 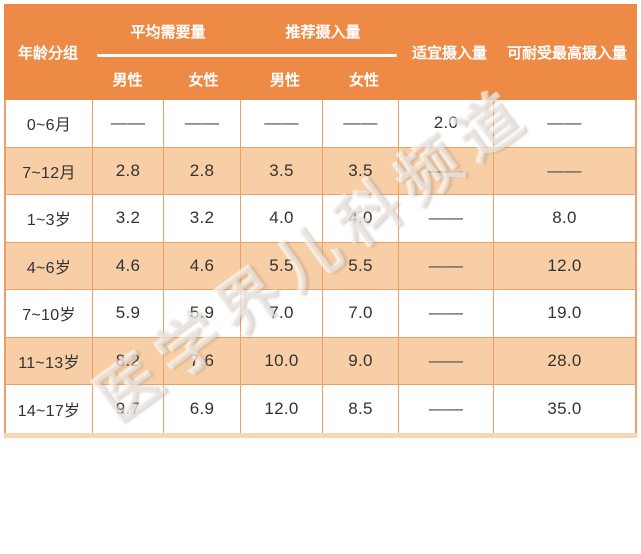 I want to click on rni-female-cell: ——, so click(x=360, y=123).